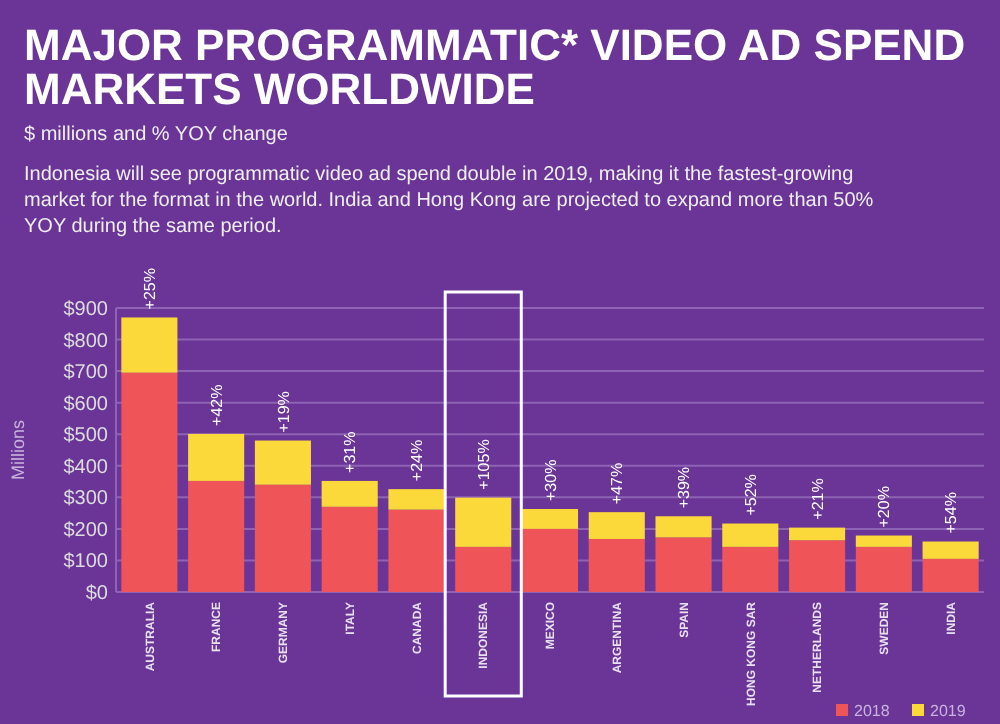 This screenshot has width=1000, height=724. What do you see at coordinates (97, 594) in the screenshot?
I see `y-tick-label: $0` at bounding box center [97, 594].